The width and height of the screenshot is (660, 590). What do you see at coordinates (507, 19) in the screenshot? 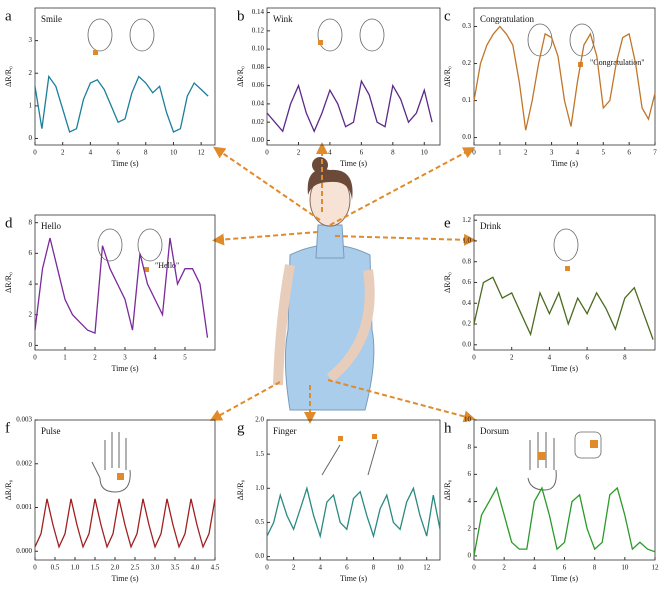
I see `panel-title: Congratulation` at bounding box center [507, 19].